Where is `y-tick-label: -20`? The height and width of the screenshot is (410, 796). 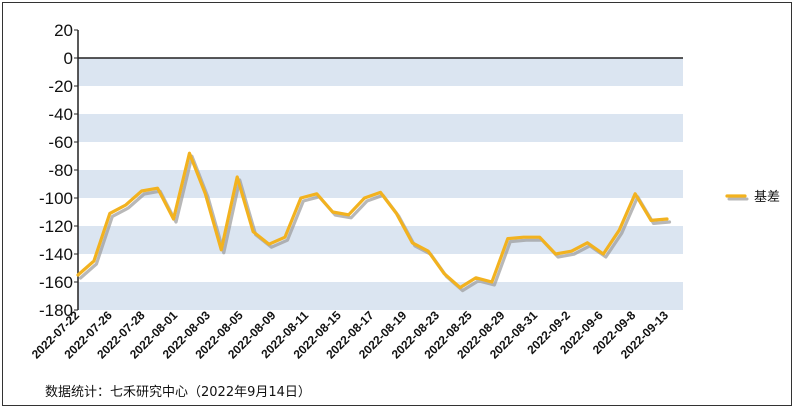 y-tick-label: -20 is located at coordinates (60, 86).